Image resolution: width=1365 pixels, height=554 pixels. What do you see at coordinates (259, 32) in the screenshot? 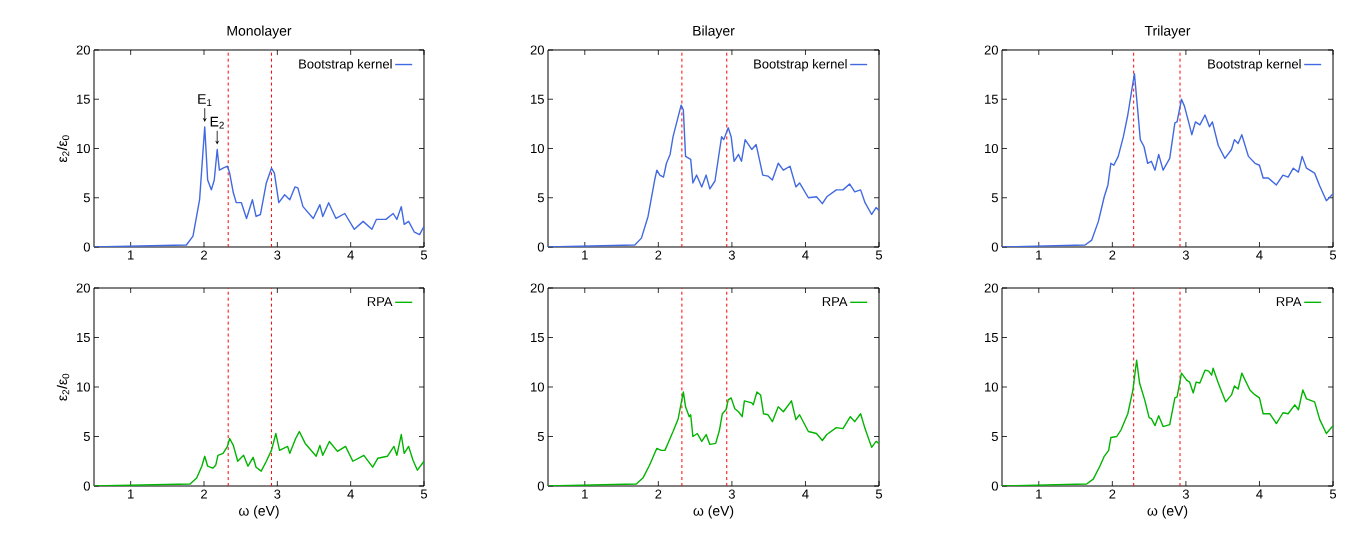
I see `chart-title: Monolayer` at bounding box center [259, 32].